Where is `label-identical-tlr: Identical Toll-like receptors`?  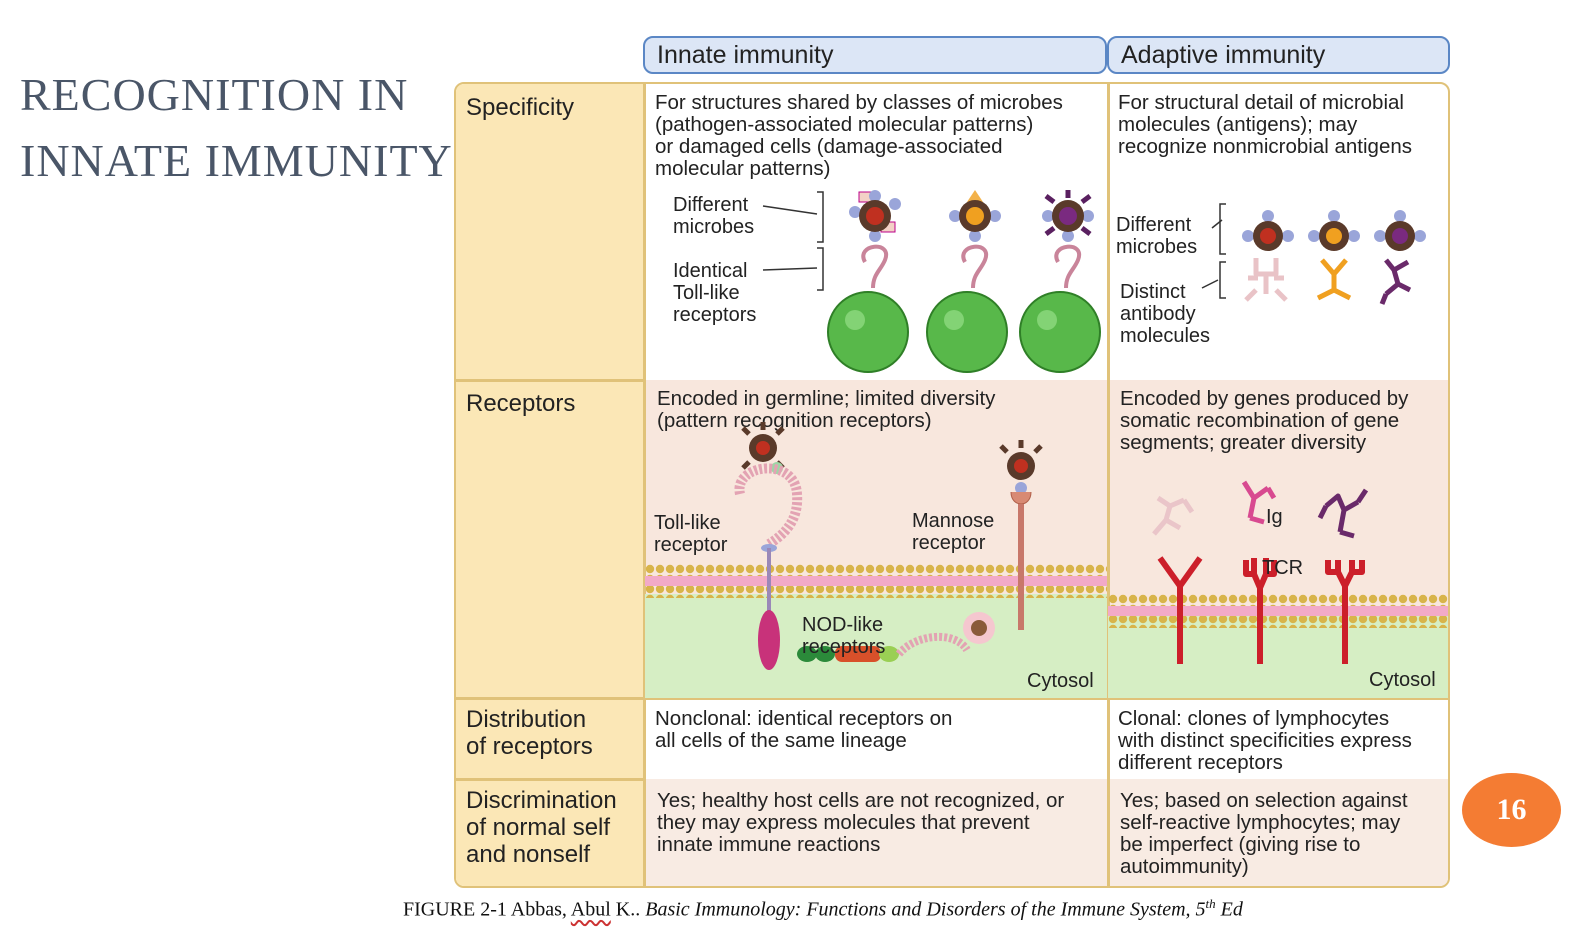
label-identical-tlr: Identical Toll-like receptors is located at coordinates (715, 293).